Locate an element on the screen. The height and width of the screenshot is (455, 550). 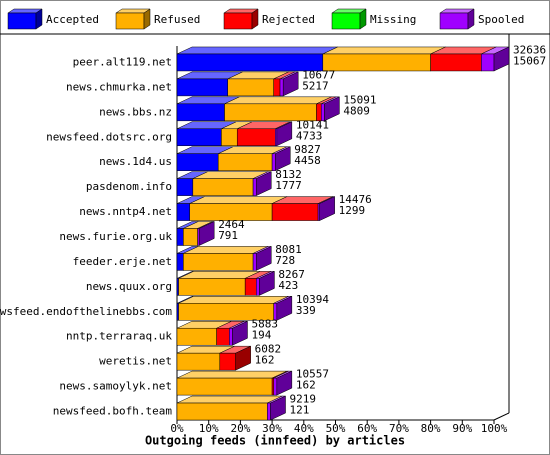
value-label: 10394 is located at coordinates (312, 299).